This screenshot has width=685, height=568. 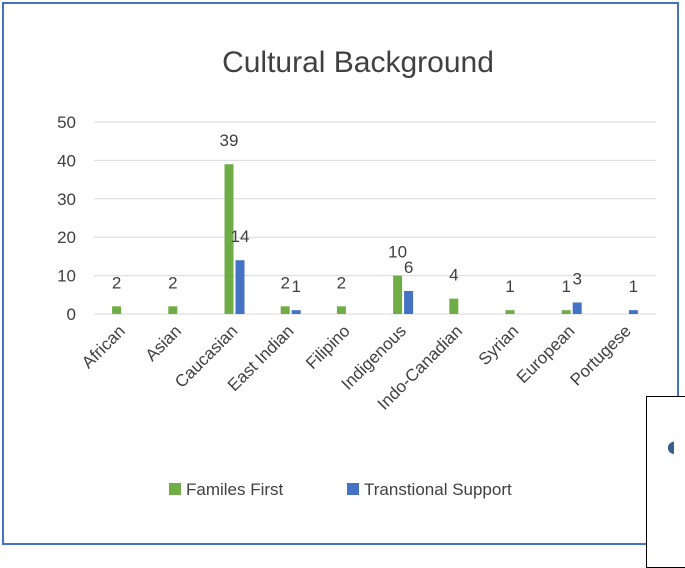 I want to click on y-tick-label-40: 40, so click(x=66, y=160).